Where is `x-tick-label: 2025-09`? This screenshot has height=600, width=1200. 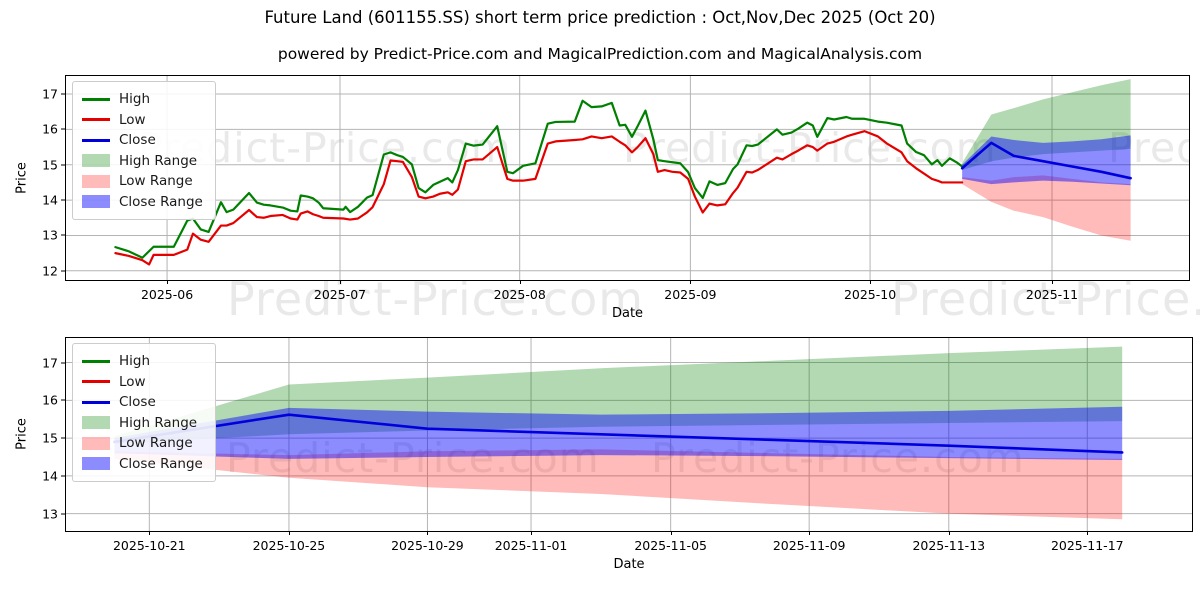 x-tick-label: 2025-09 is located at coordinates (690, 294).